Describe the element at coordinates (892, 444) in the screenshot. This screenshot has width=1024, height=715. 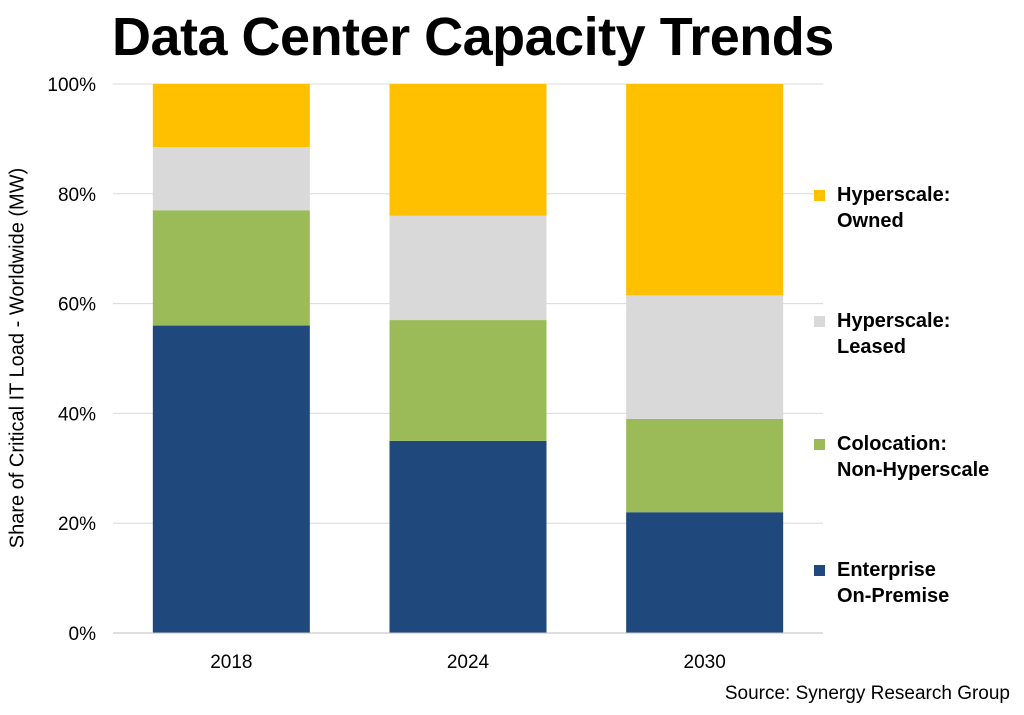
I see `legend-label-line: Colocation:` at that location.